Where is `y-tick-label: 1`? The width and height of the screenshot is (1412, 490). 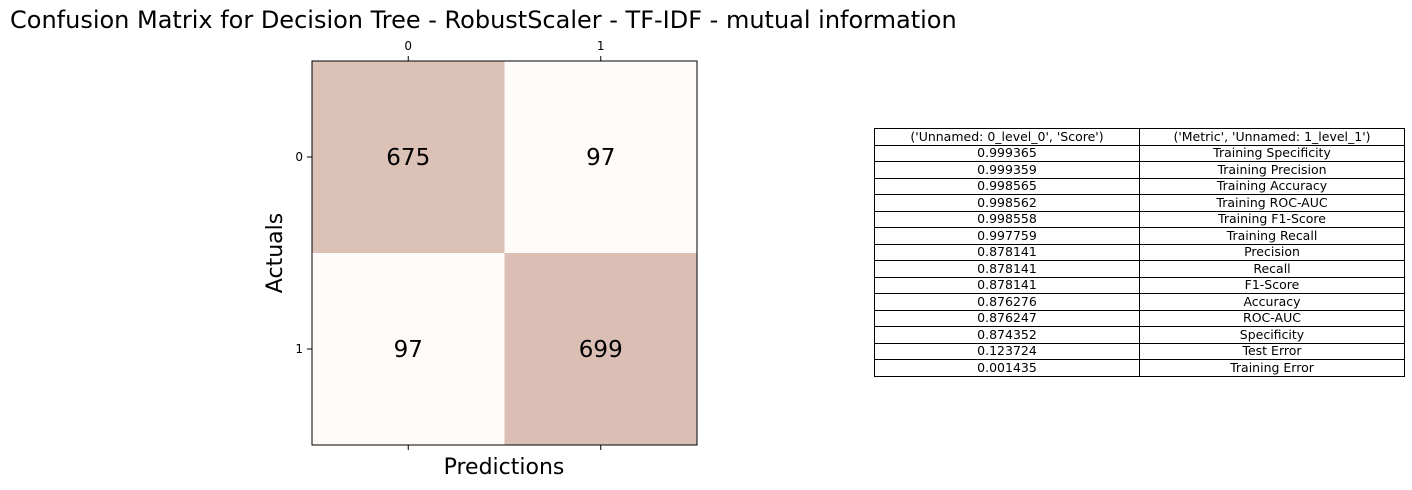 y-tick-label: 1 is located at coordinates (299, 349).